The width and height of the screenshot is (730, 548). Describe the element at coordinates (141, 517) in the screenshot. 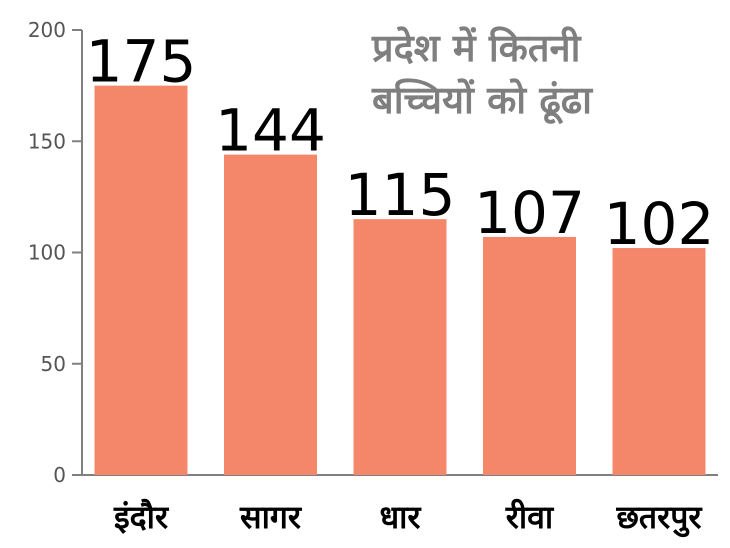

I see `x-tick-label: इंदौर` at that location.